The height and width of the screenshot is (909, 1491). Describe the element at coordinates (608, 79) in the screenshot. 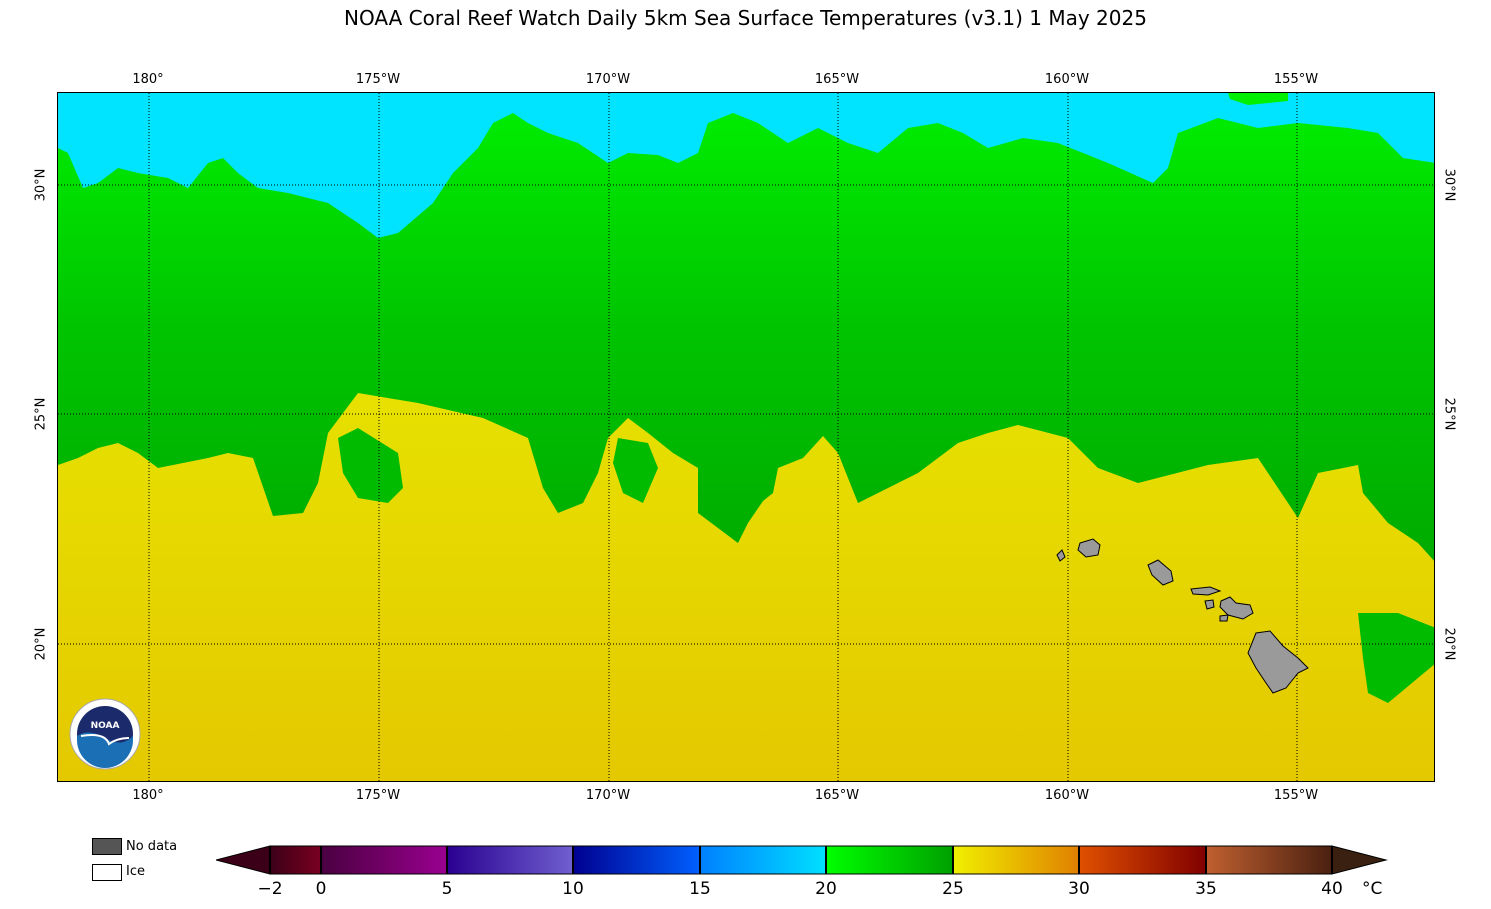

I see `lon-label-top: 170°W` at that location.